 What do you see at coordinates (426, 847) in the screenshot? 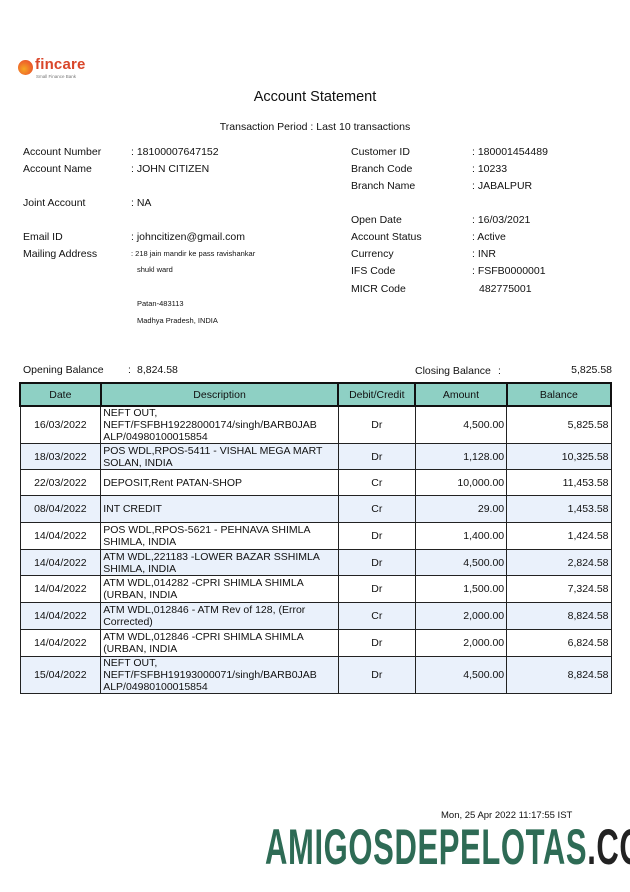
I see `watermark-main: AMIGOSDEPELOTAS` at bounding box center [426, 847].